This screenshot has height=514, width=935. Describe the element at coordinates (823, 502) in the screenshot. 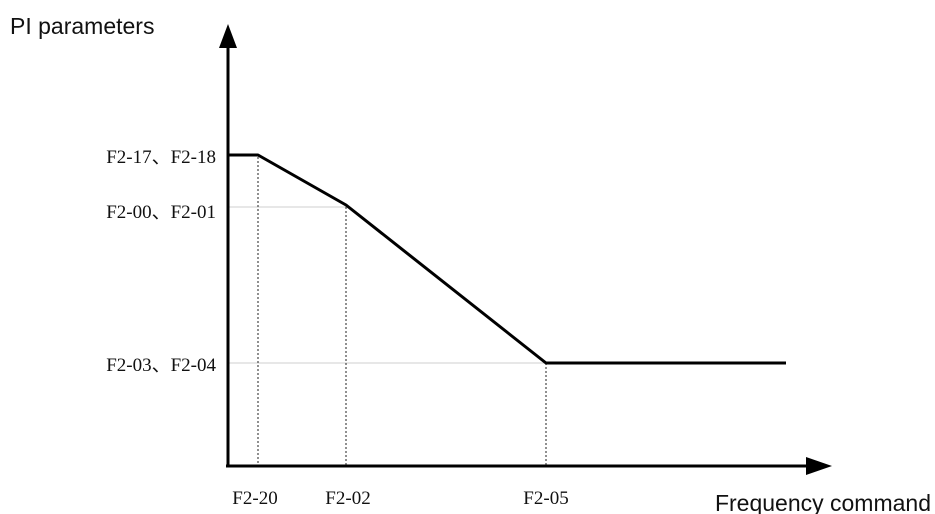

I see `x-axis-title: Frequency command` at that location.